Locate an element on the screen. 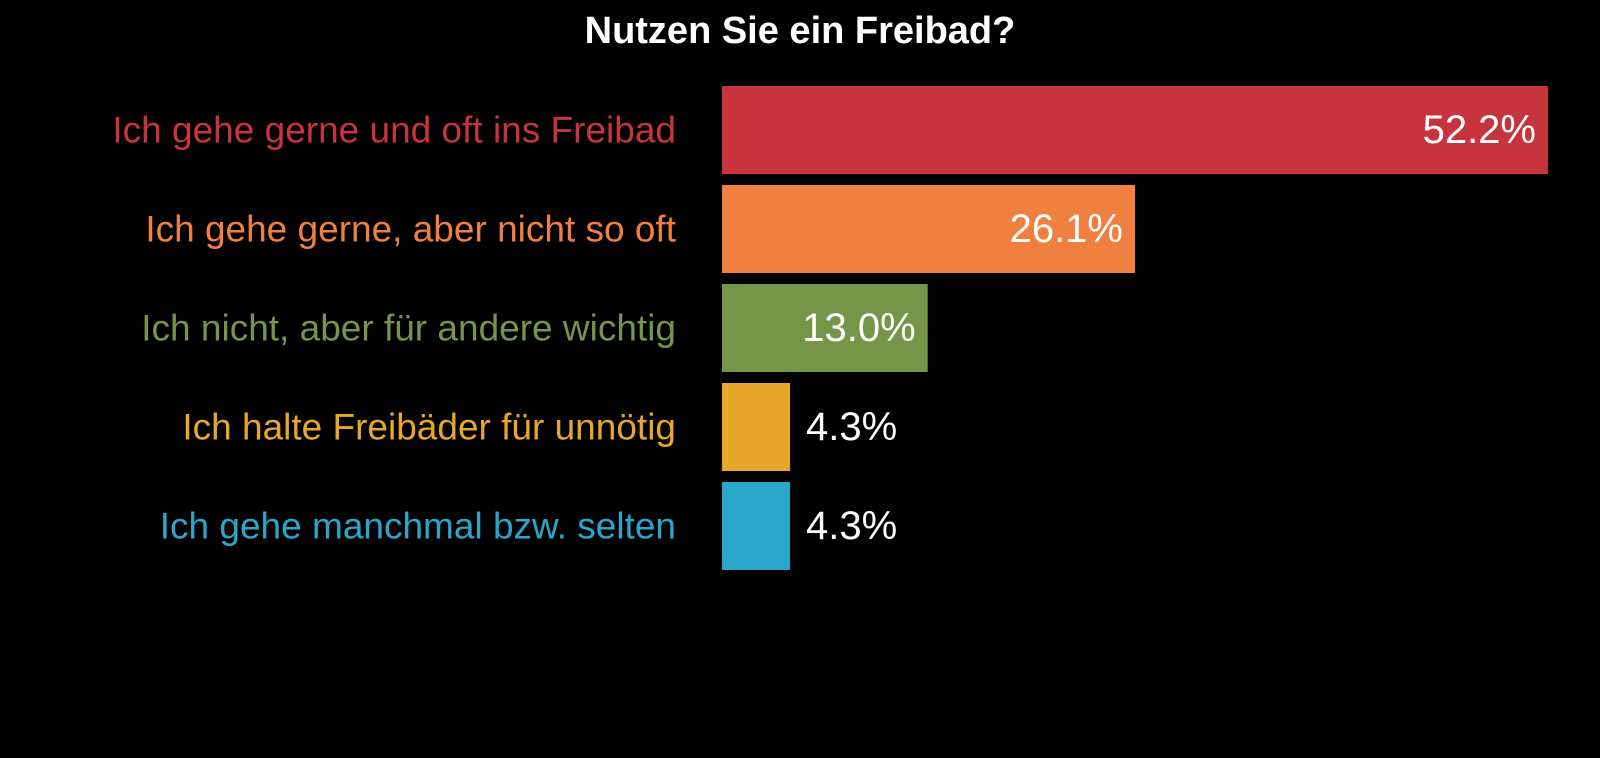 This screenshot has height=758, width=1600. category-label: Ich gehe gerne und oft ins Freibad is located at coordinates (394, 130).